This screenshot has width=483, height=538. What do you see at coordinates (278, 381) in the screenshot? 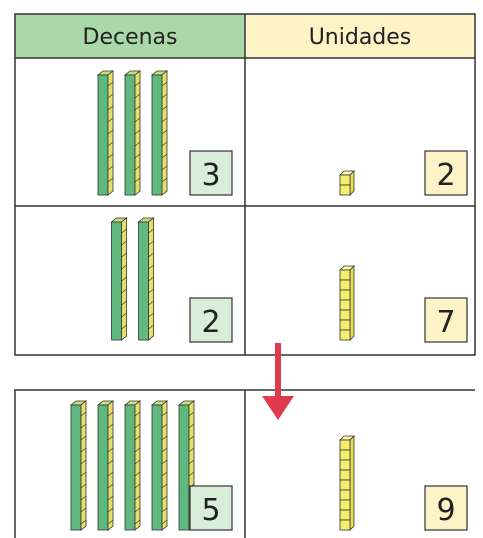
I see `arrow` at bounding box center [278, 381].